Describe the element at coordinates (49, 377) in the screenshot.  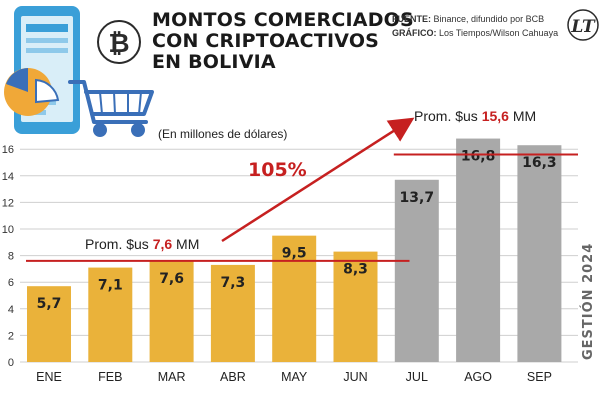
I see `x-tick-label: ENE` at that location.